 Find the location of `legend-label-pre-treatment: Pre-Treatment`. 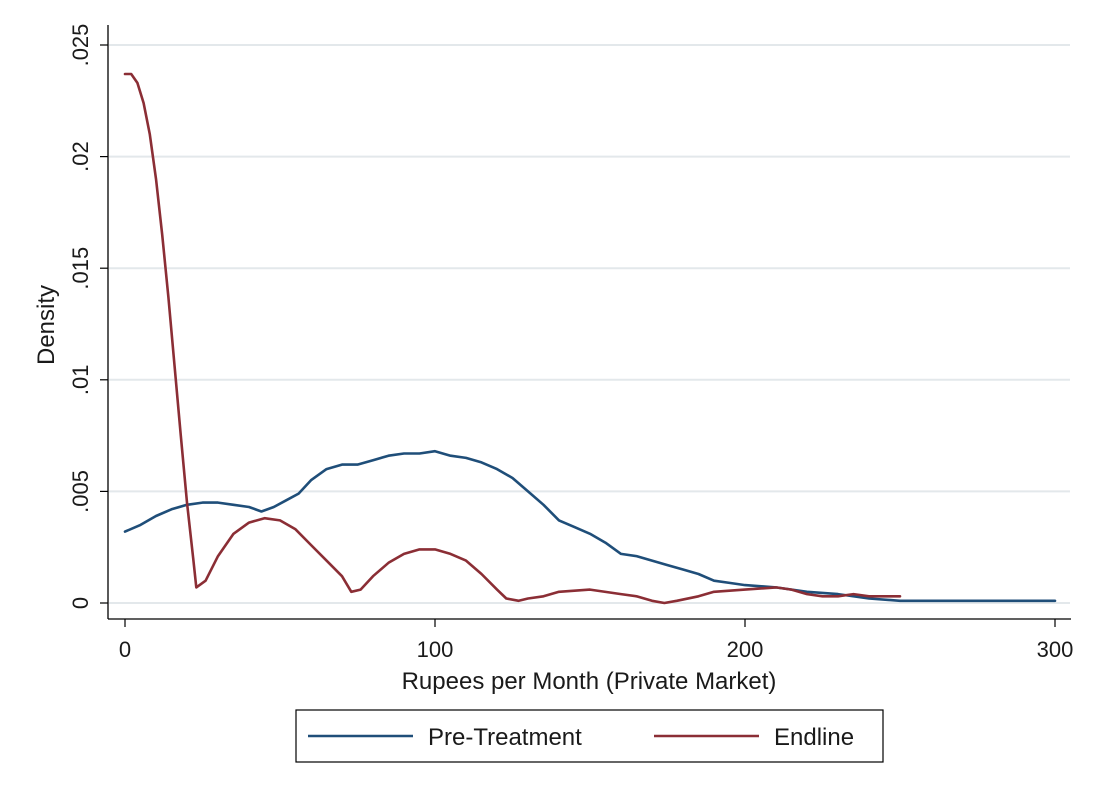

legend-label-pre-treatment: Pre-Treatment is located at coordinates (505, 737).